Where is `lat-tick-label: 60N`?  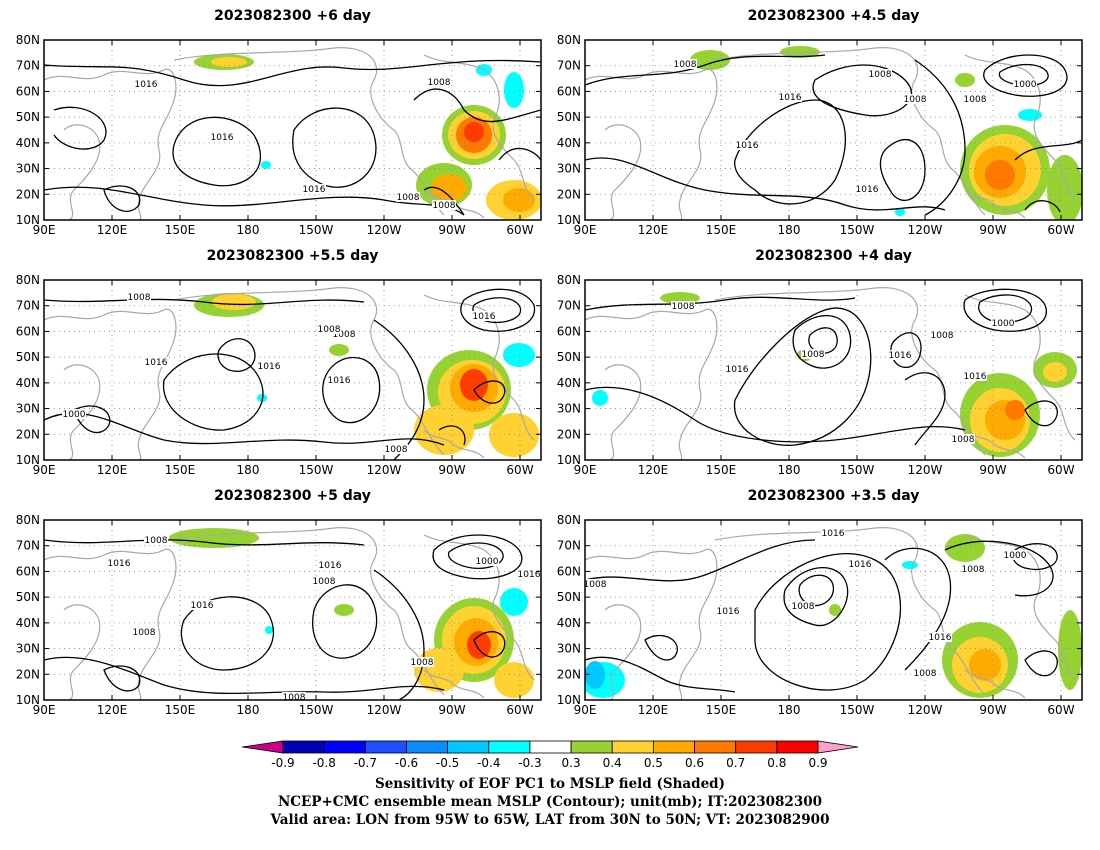
lat-tick-label: 60N is located at coordinates (28, 571).